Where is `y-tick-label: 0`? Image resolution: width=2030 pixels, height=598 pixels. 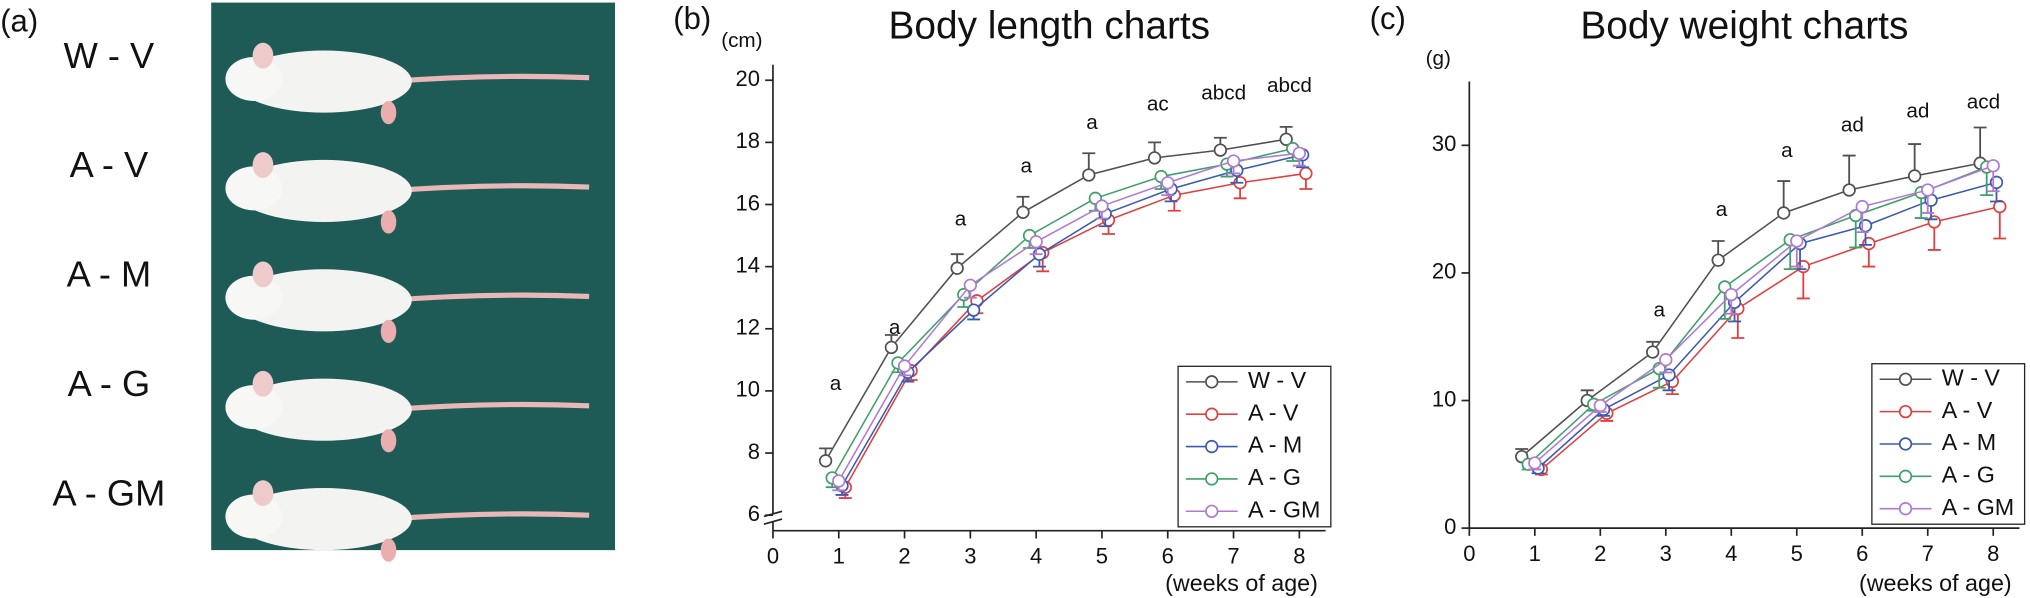
y-tick-label: 0 is located at coordinates (1450, 526).